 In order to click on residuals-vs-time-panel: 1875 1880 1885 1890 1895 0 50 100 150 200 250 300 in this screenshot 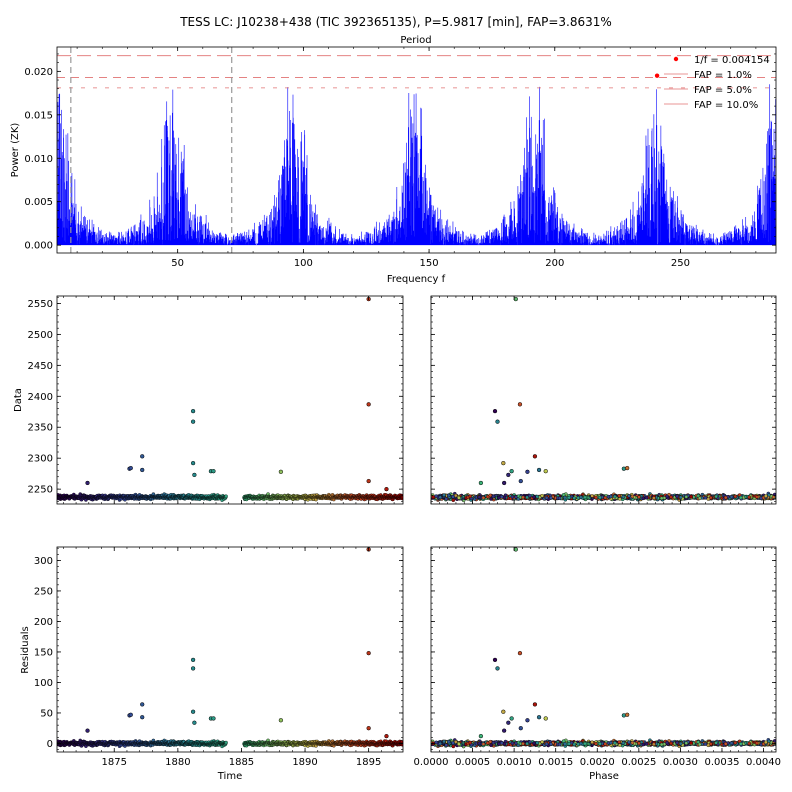, I will do `click(219, 657)`.